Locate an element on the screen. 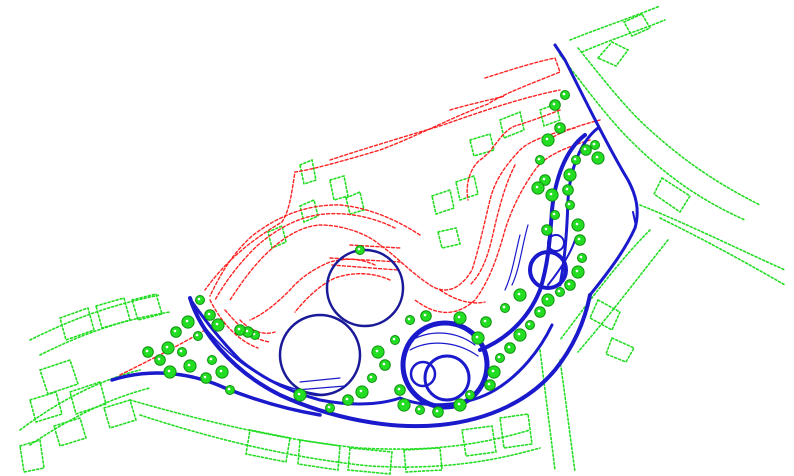 The width and height of the screenshot is (794, 476). south-block is located at coordinates (479, 441).